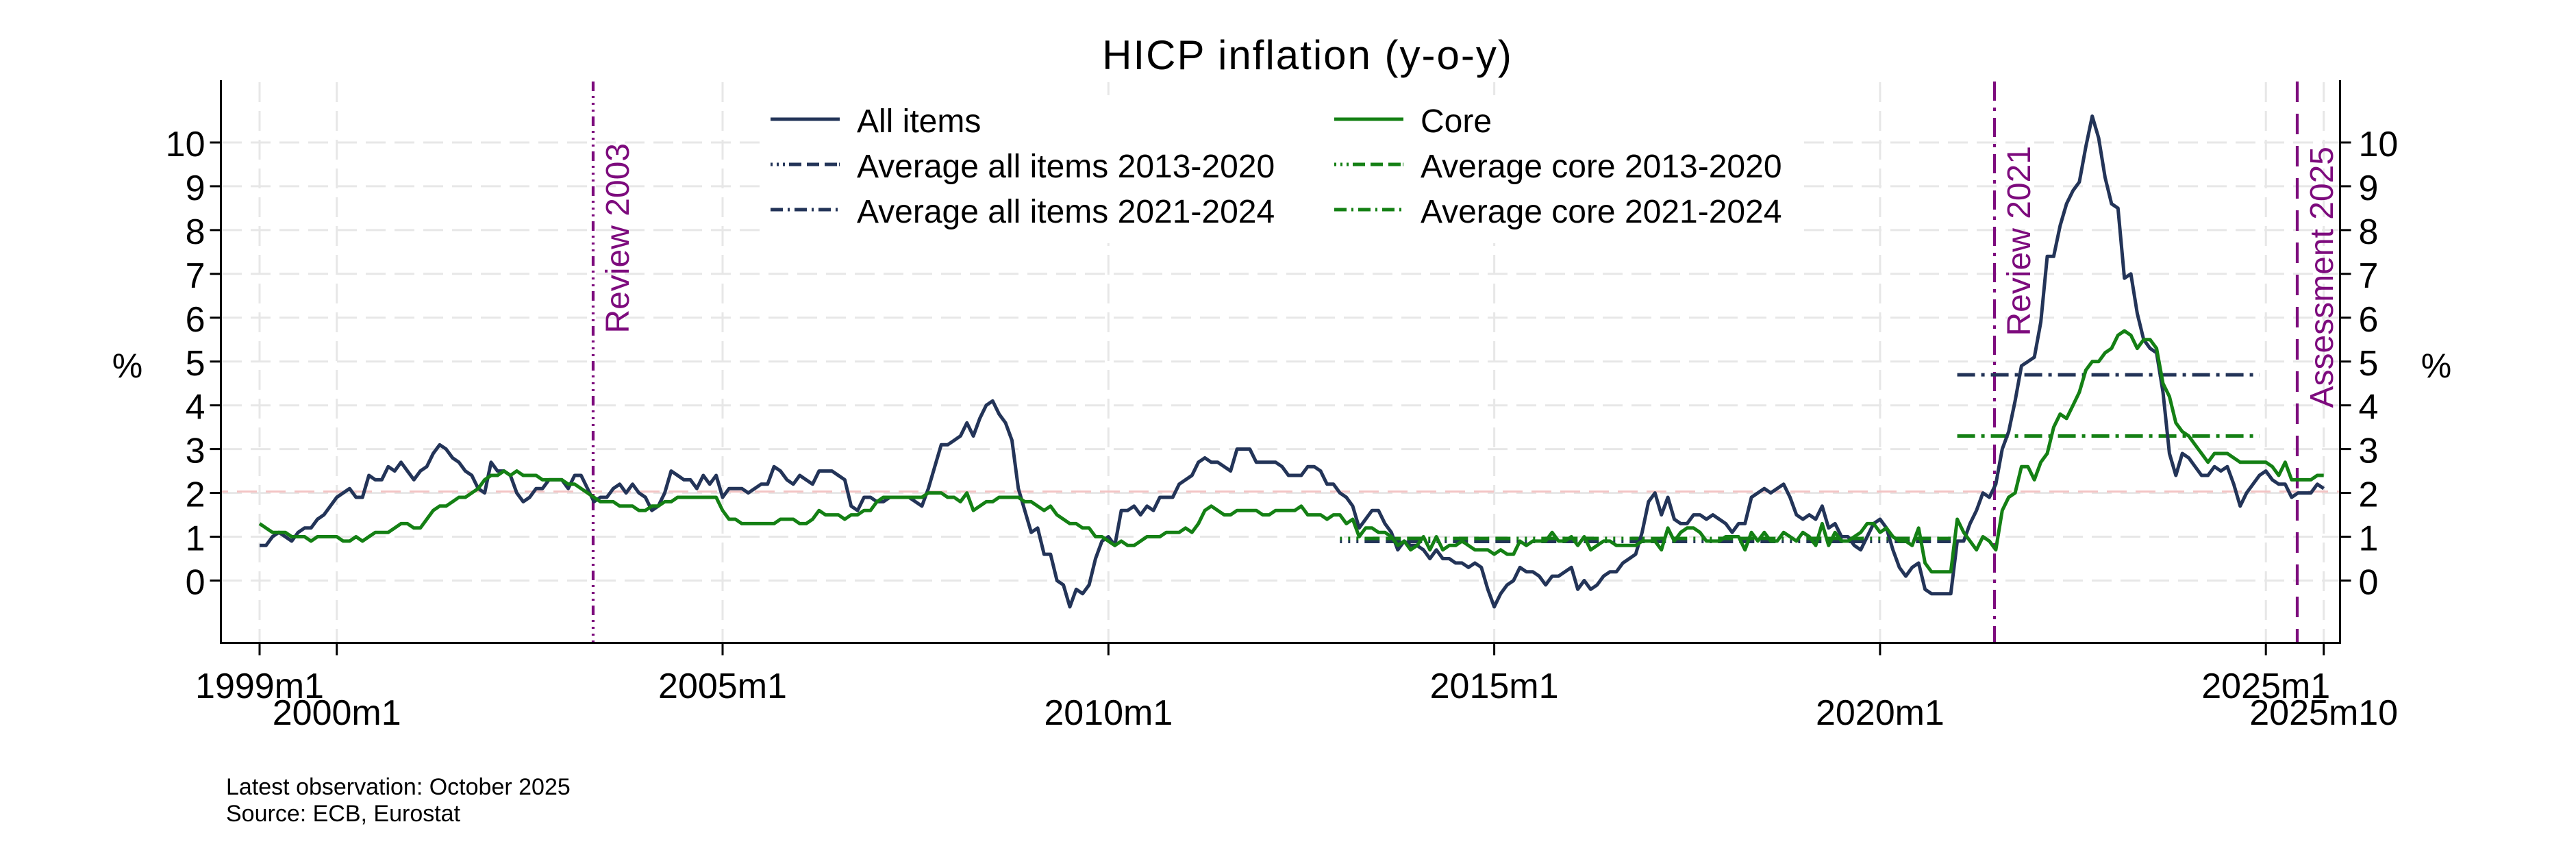 This screenshot has width=2576, height=859. Describe the element at coordinates (259, 687) in the screenshot. I see `svg-text: 1999m1` at that location.